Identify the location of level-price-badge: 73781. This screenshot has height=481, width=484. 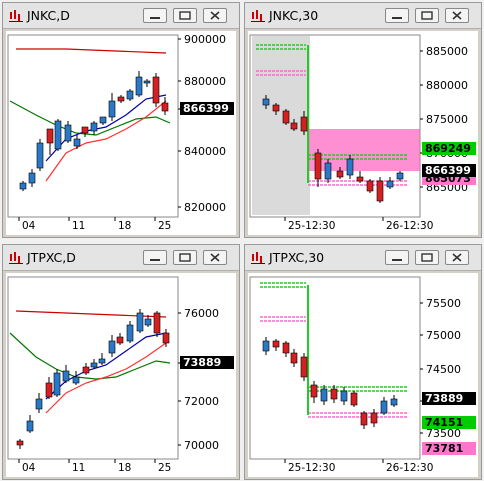
(449, 448).